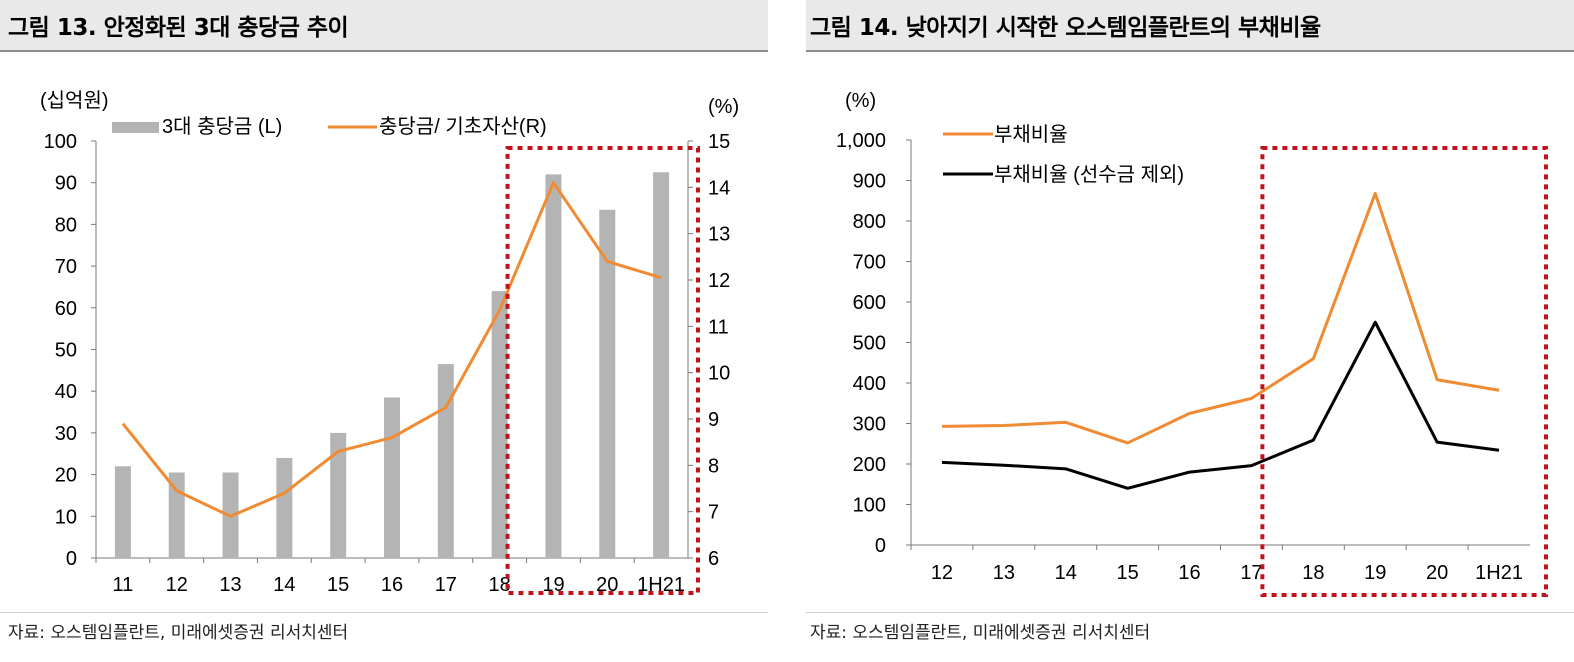 This screenshot has width=1574, height=662. I want to click on y-tick-label: 700, so click(869, 263).